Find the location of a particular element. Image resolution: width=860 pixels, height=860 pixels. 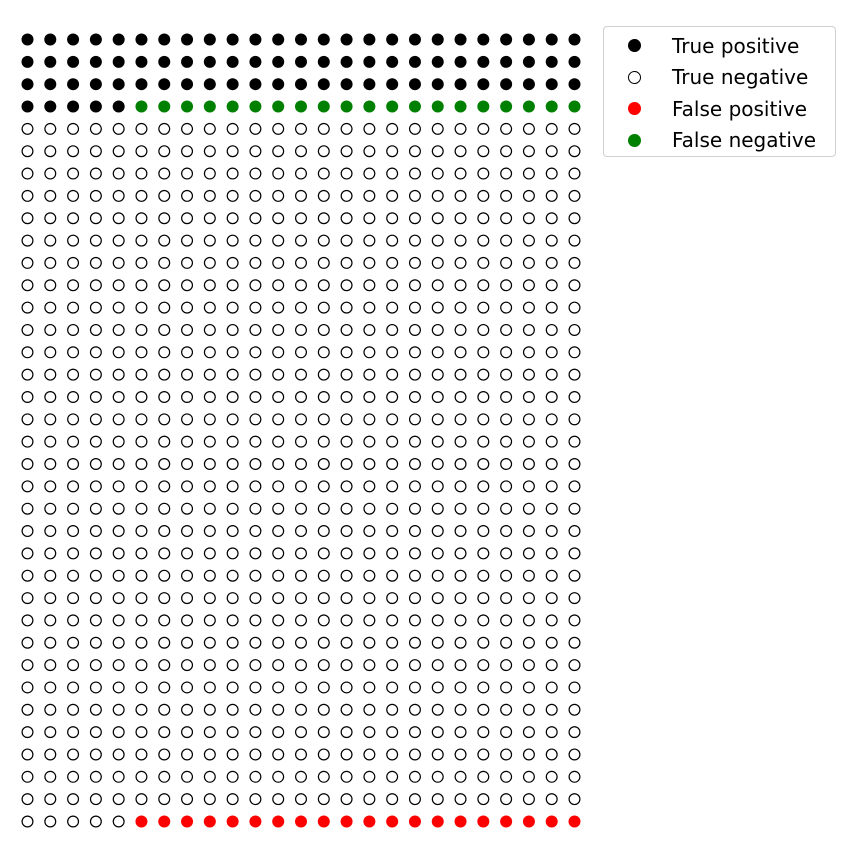

point-false-positive is located at coordinates (187, 821).